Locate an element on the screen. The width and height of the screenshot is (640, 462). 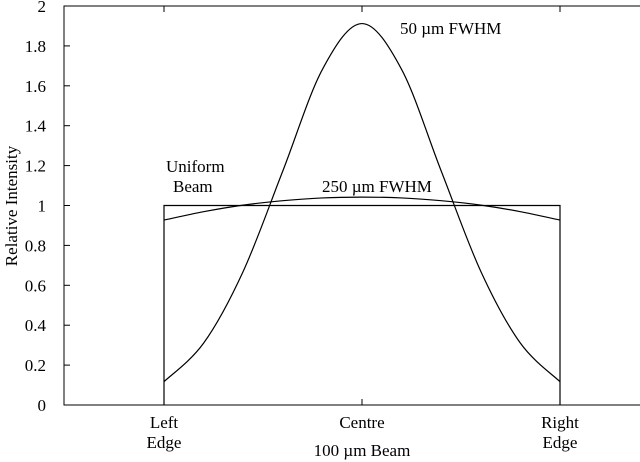
x-axis-label: 100 µm Beam is located at coordinates (362, 450).